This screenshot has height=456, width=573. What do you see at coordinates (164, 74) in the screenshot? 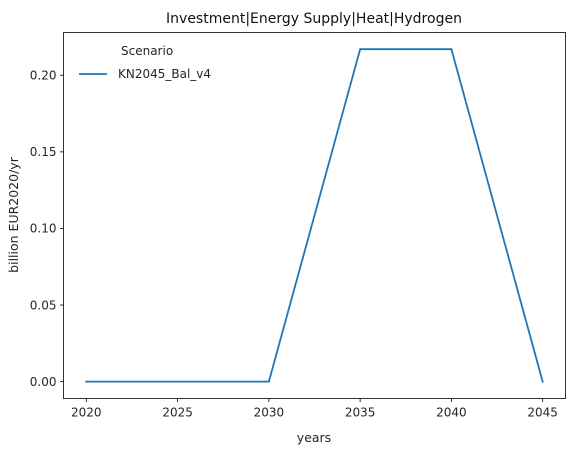
I see `legend-label-kn2045-bal-v4: KN2045_Bal_v4` at bounding box center [164, 74].